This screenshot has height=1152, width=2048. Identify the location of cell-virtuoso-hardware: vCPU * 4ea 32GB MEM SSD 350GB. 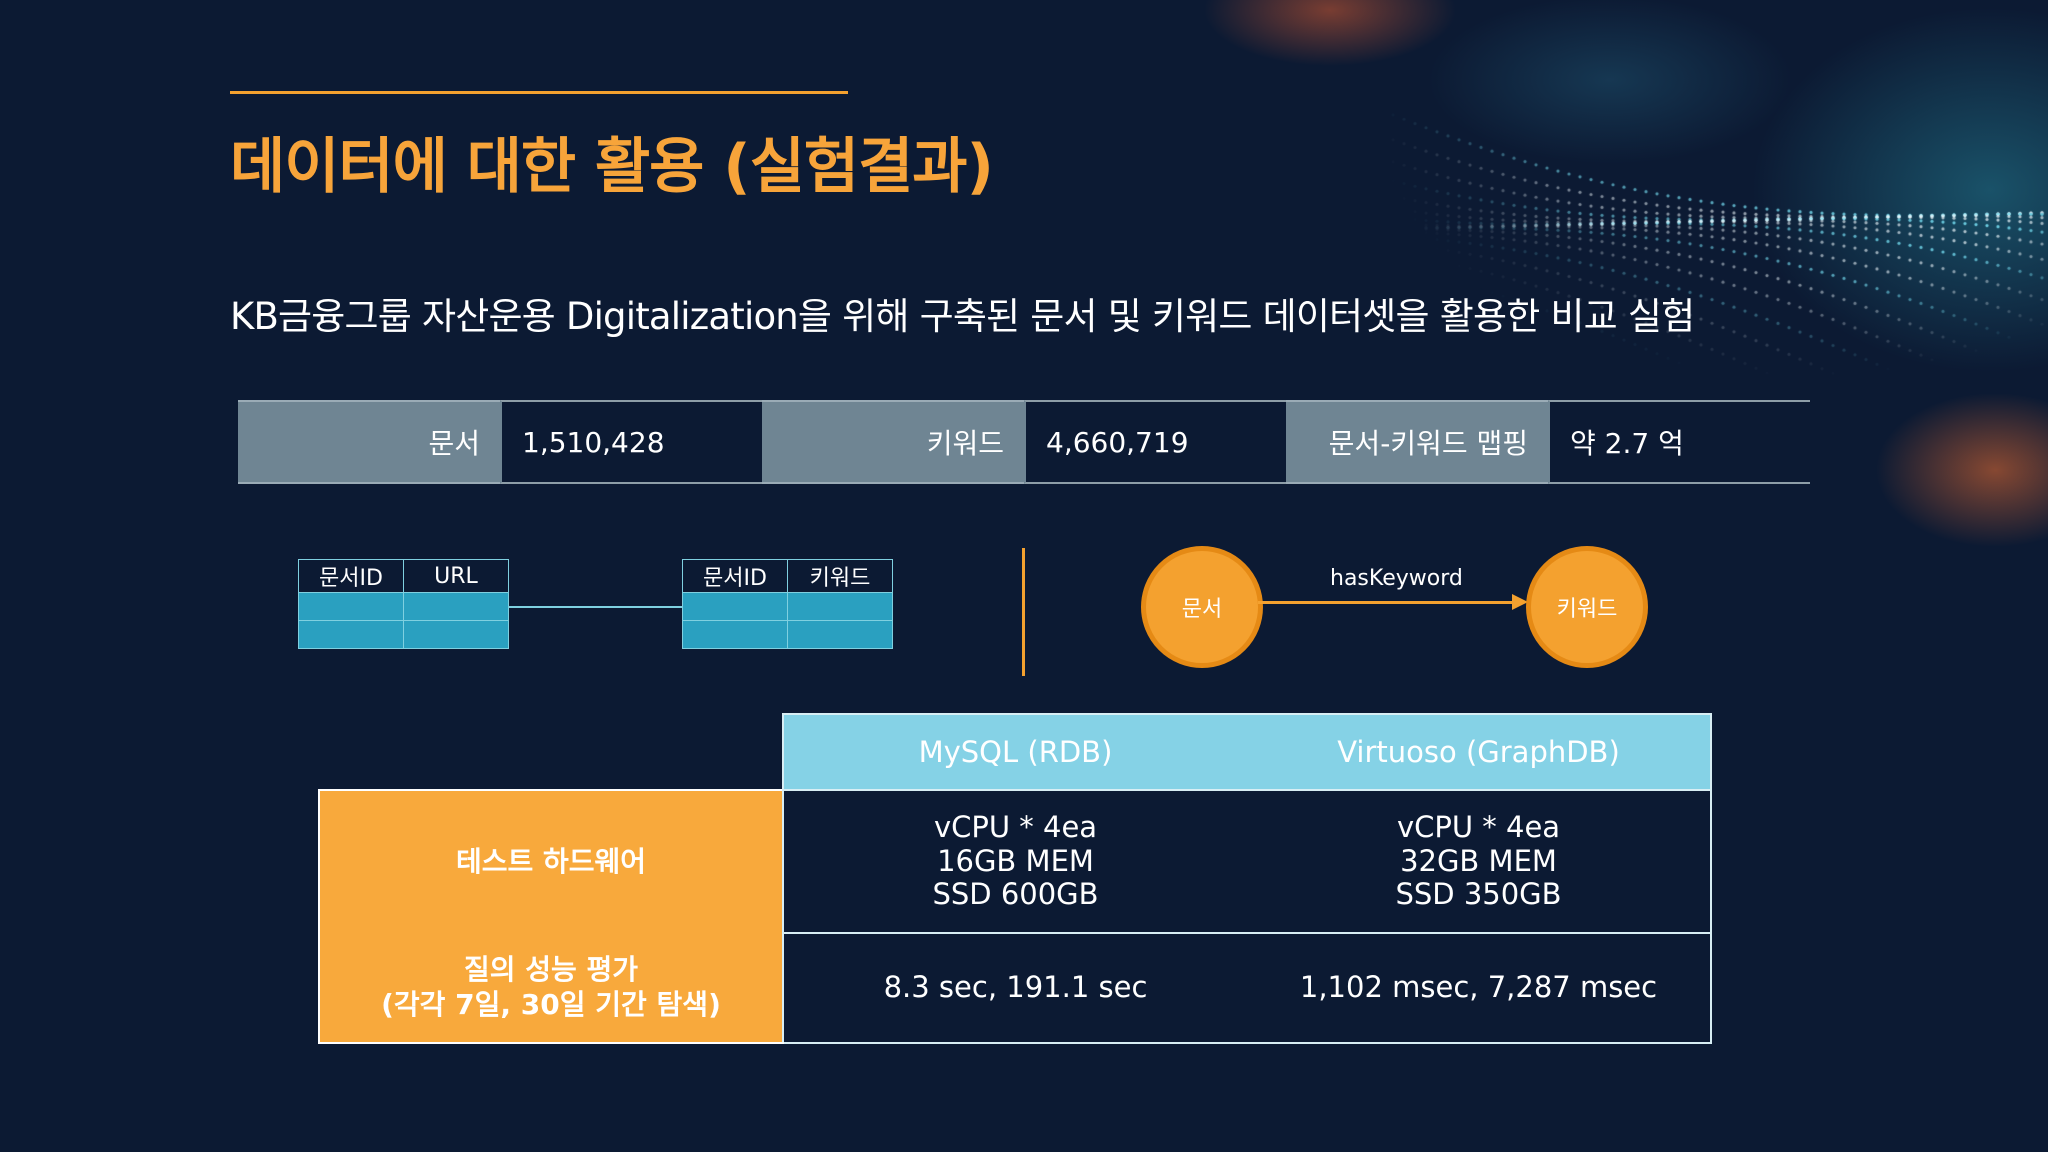
(1479, 861).